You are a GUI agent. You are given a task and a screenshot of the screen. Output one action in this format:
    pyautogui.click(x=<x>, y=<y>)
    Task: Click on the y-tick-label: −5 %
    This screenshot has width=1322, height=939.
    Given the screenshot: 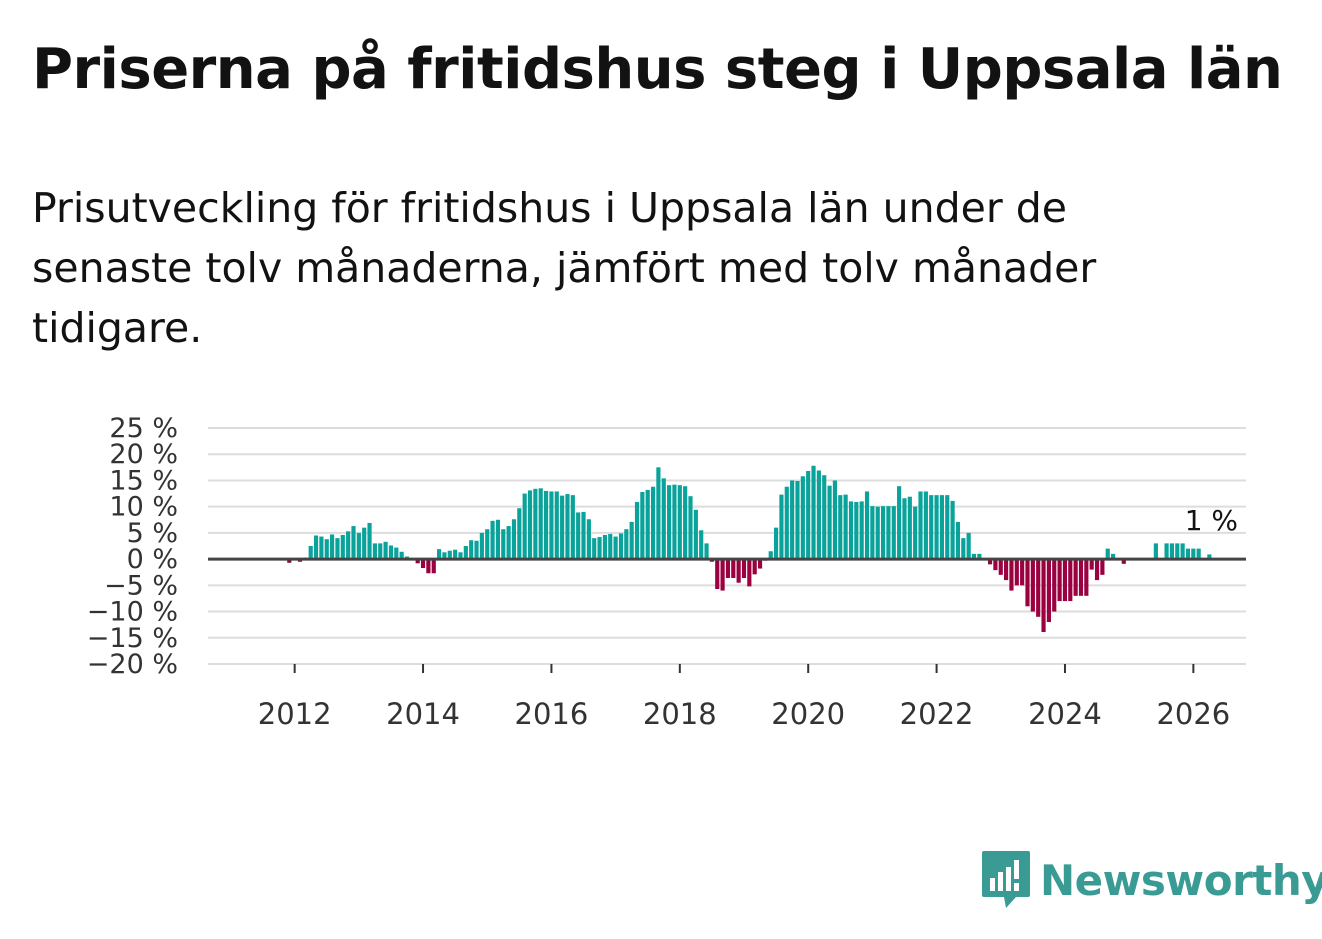 What is the action you would take?
    pyautogui.click(x=141, y=585)
    